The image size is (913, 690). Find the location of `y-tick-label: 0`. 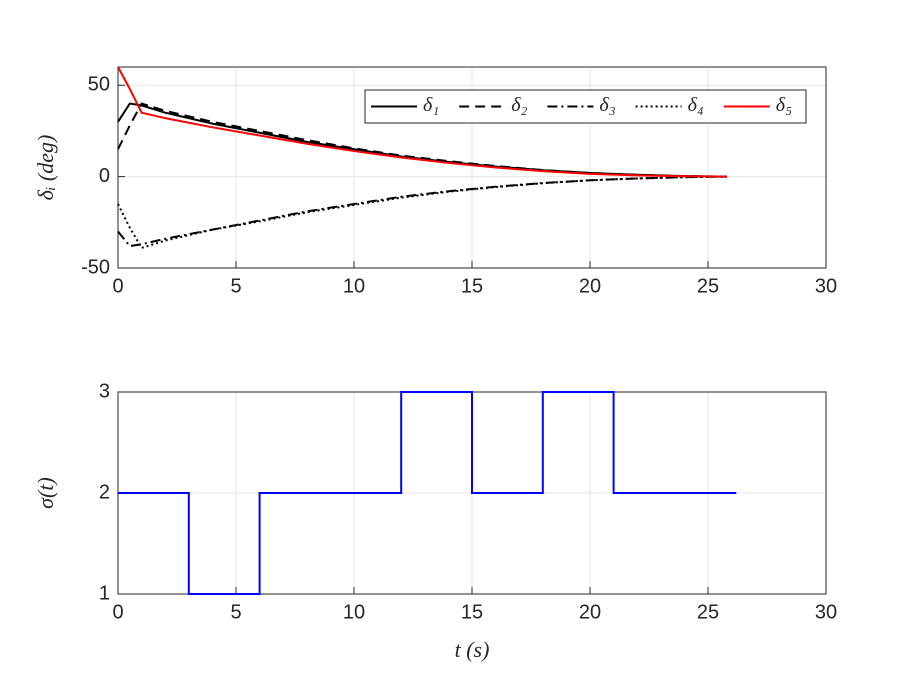

y-tick-label: 0 is located at coordinates (104, 176).